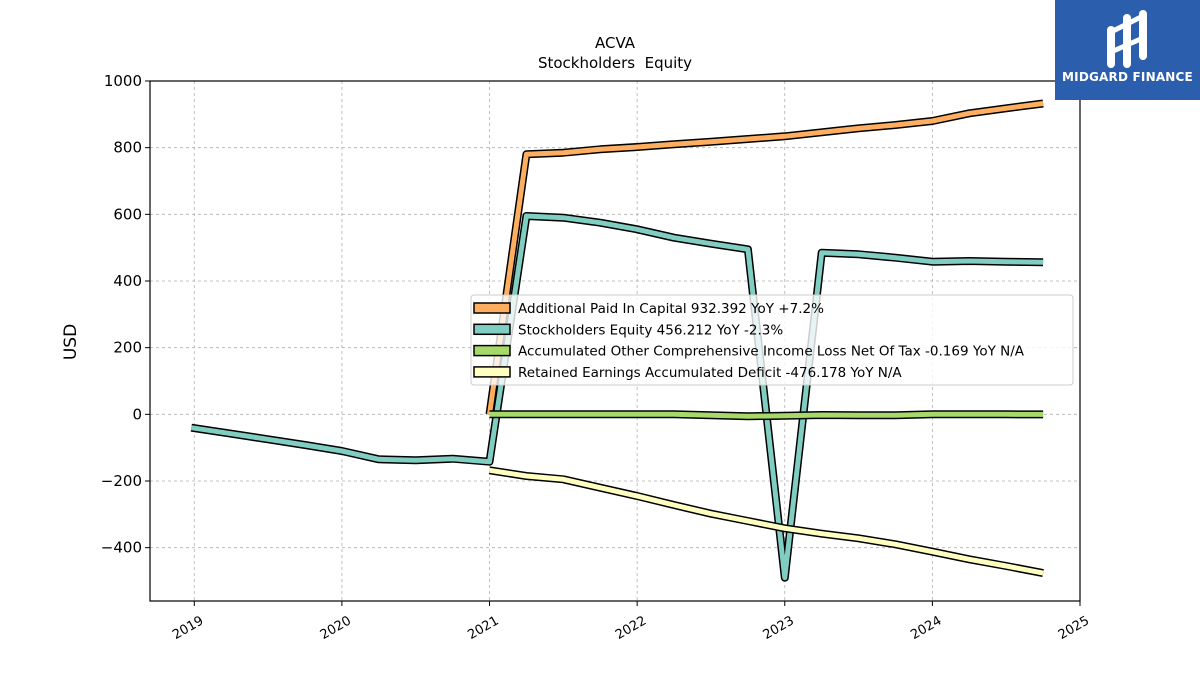  I want to click on logo-text: MIDGARD FINANCE, so click(1127, 77).